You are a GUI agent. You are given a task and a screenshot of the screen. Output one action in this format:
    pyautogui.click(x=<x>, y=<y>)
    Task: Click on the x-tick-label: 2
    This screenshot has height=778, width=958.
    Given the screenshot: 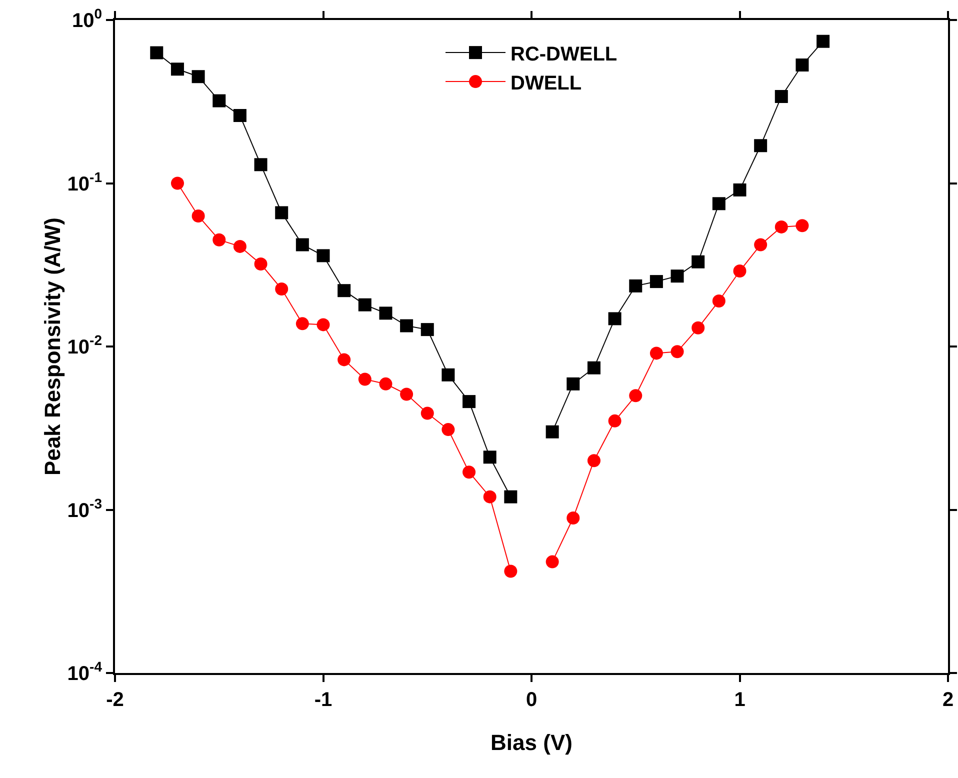 What is the action you would take?
    pyautogui.click(x=948, y=700)
    